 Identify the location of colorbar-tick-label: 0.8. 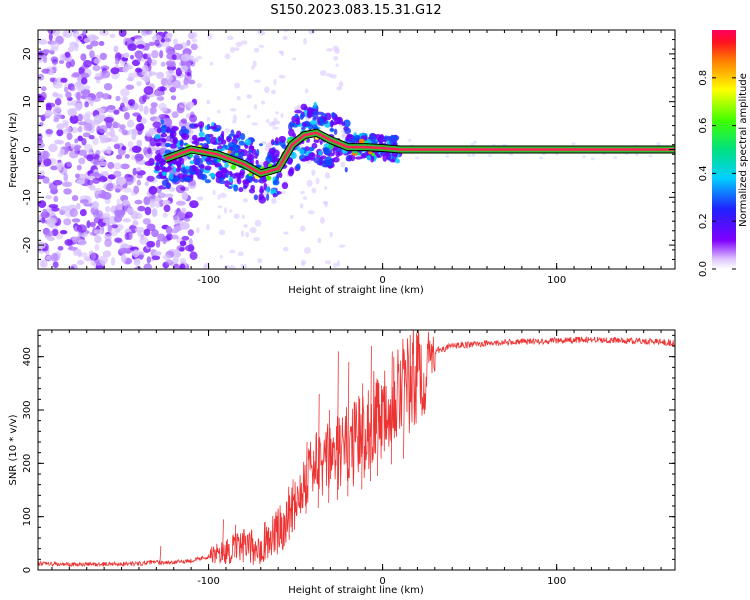
(703, 78).